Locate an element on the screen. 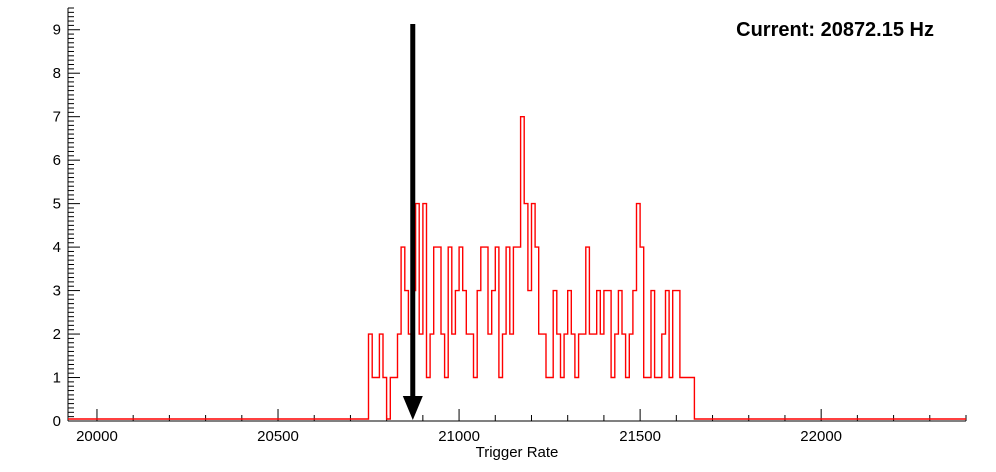  y-tick-label: 2 is located at coordinates (57, 334).